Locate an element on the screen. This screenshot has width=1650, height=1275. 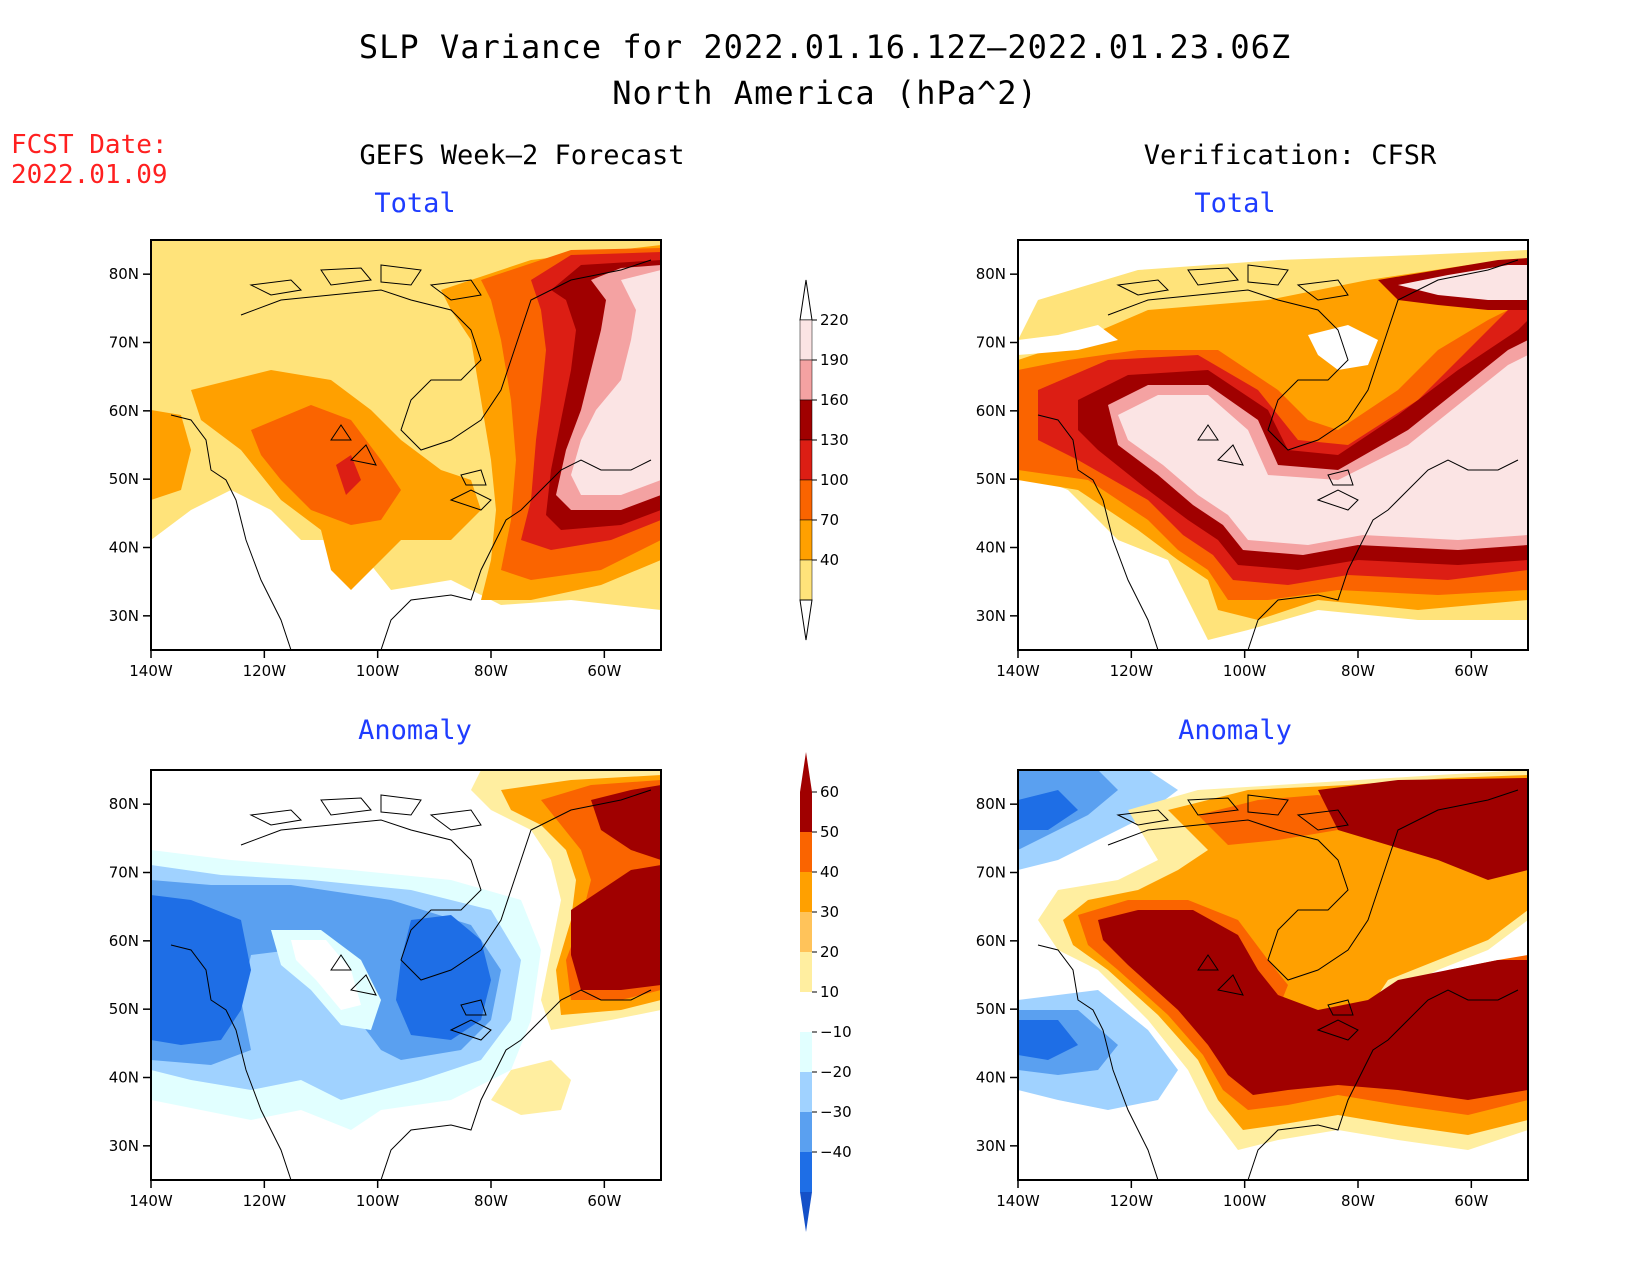
colorbar-label: −20 is located at coordinates (836, 1072).